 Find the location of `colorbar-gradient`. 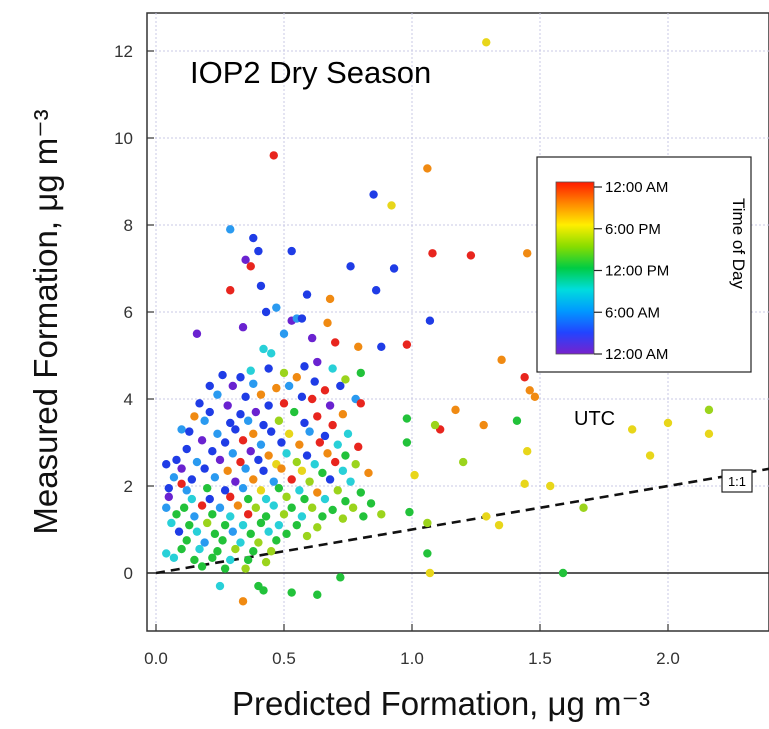

colorbar-gradient is located at coordinates (575, 268).